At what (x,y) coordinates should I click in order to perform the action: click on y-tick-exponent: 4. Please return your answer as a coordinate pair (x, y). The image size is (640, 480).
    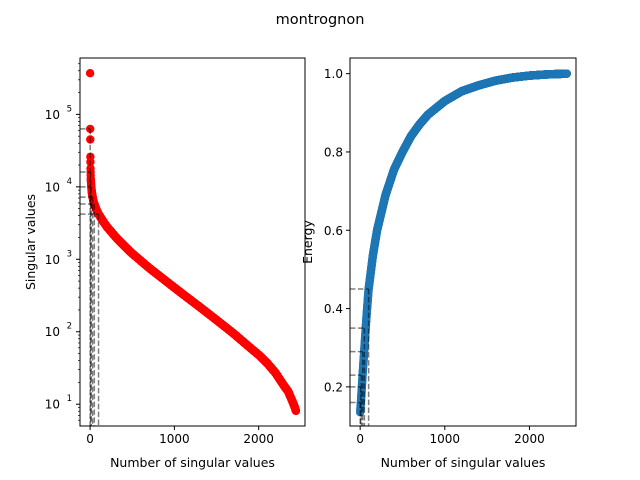
    Looking at the image, I should click on (69, 182).